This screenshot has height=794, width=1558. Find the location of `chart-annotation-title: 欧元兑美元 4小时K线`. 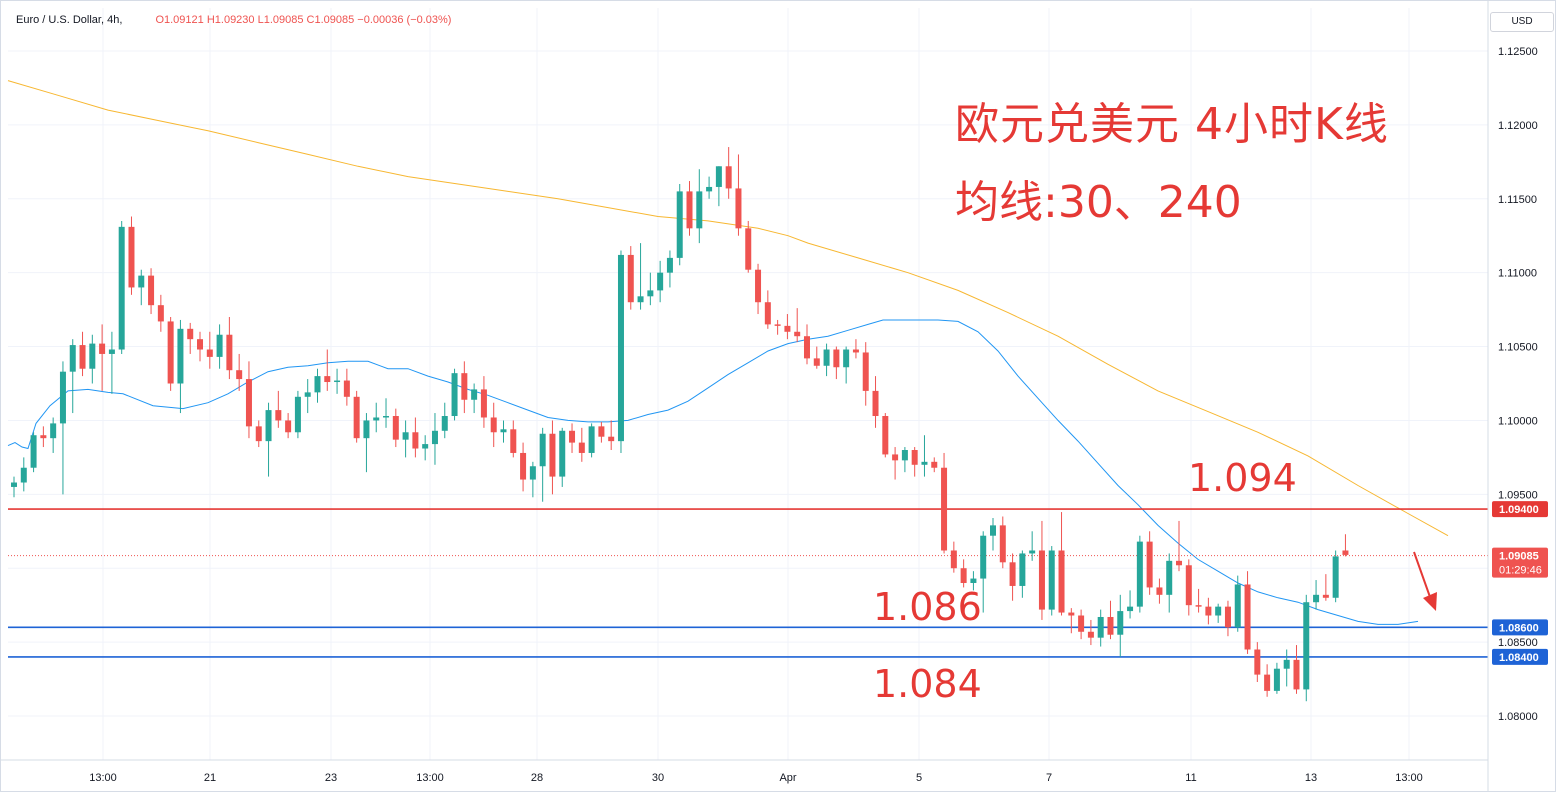

chart-annotation-title: 欧元兑美元 4小时K线 is located at coordinates (1172, 124).